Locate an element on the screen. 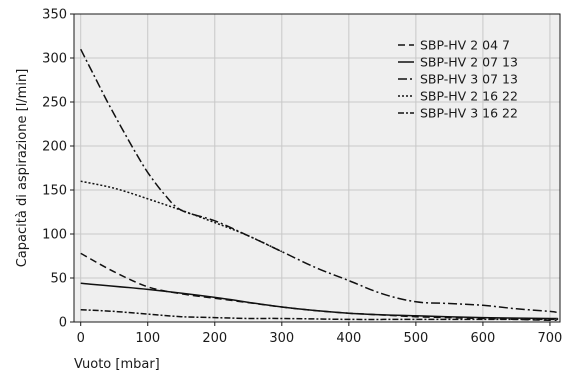 The width and height of the screenshot is (563, 374). y-axis-label: Capacità di aspirazione [l/min] is located at coordinates (22, 168).